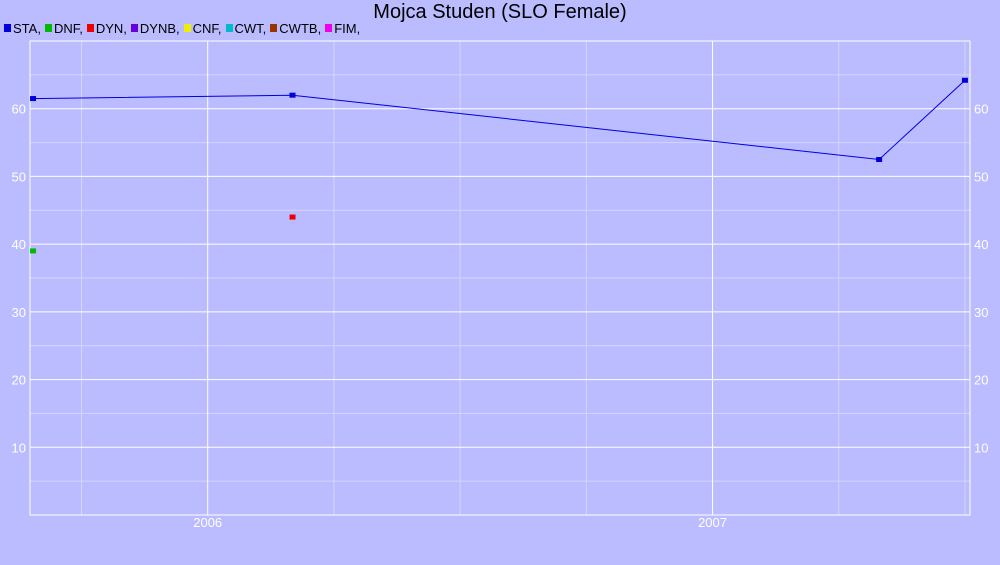 The width and height of the screenshot is (1000, 565). What do you see at coordinates (292, 217) in the screenshot?
I see `data-point-dyn` at bounding box center [292, 217].